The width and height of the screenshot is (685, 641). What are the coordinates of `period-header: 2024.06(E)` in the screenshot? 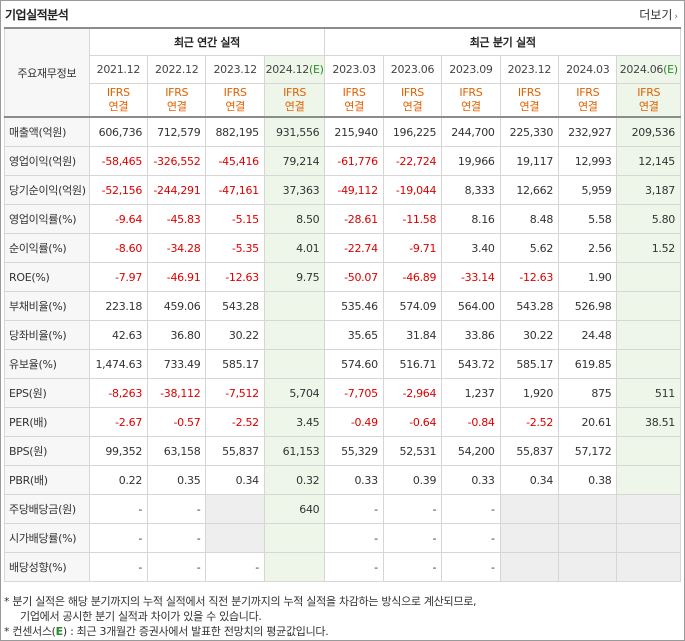 It's located at (648, 69).